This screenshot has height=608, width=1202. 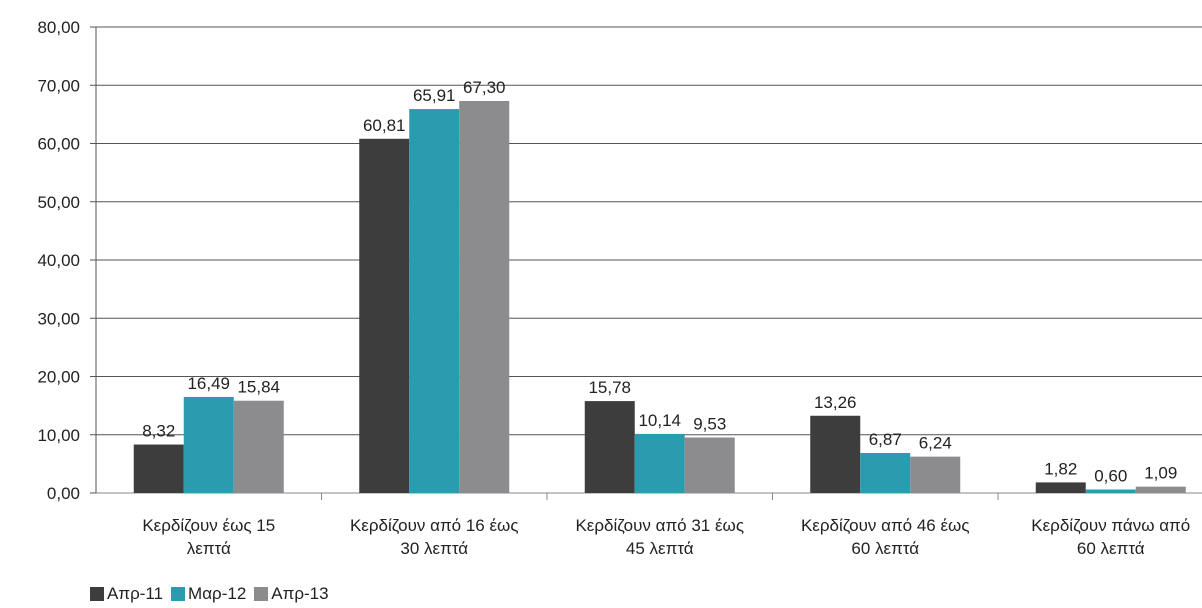 I want to click on data-label: 6,24, so click(x=935, y=443).